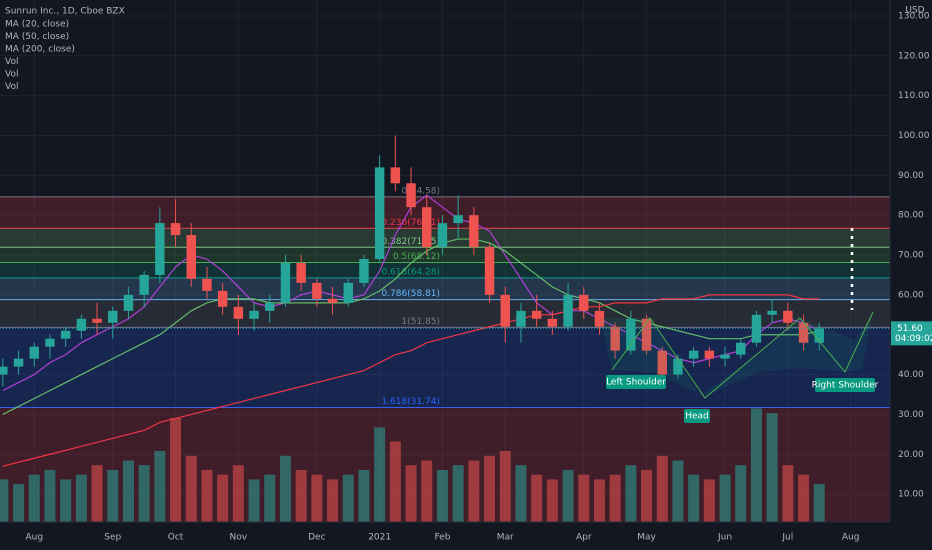  I want to click on y-tick-label: 10.00, so click(911, 495).